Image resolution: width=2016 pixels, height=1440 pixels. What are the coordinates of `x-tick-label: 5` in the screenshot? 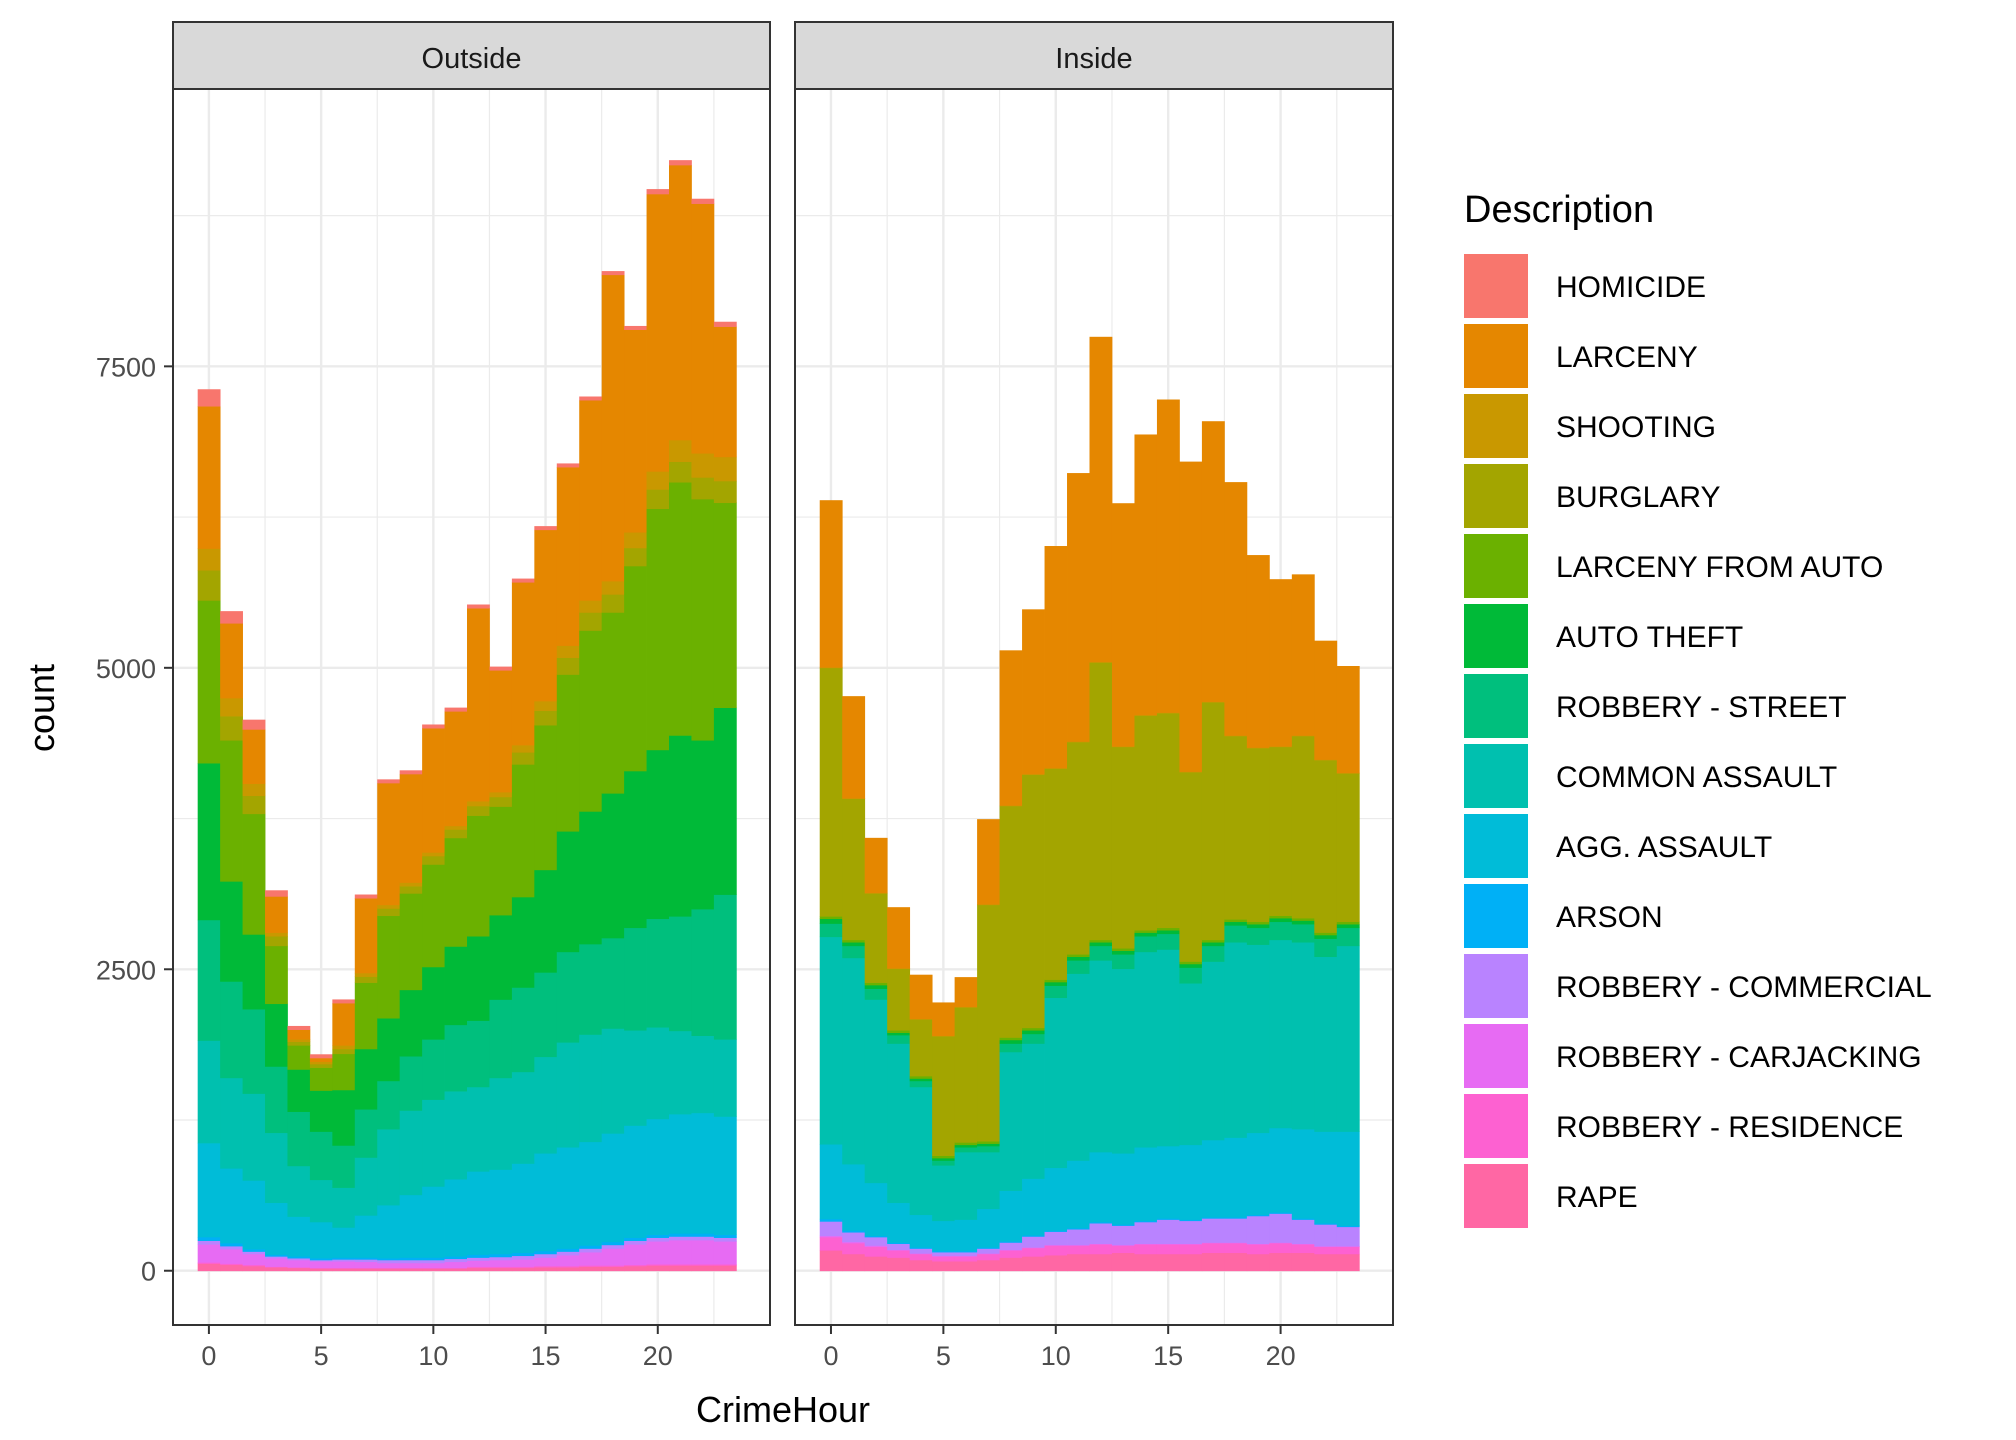 It's located at (943, 1356).